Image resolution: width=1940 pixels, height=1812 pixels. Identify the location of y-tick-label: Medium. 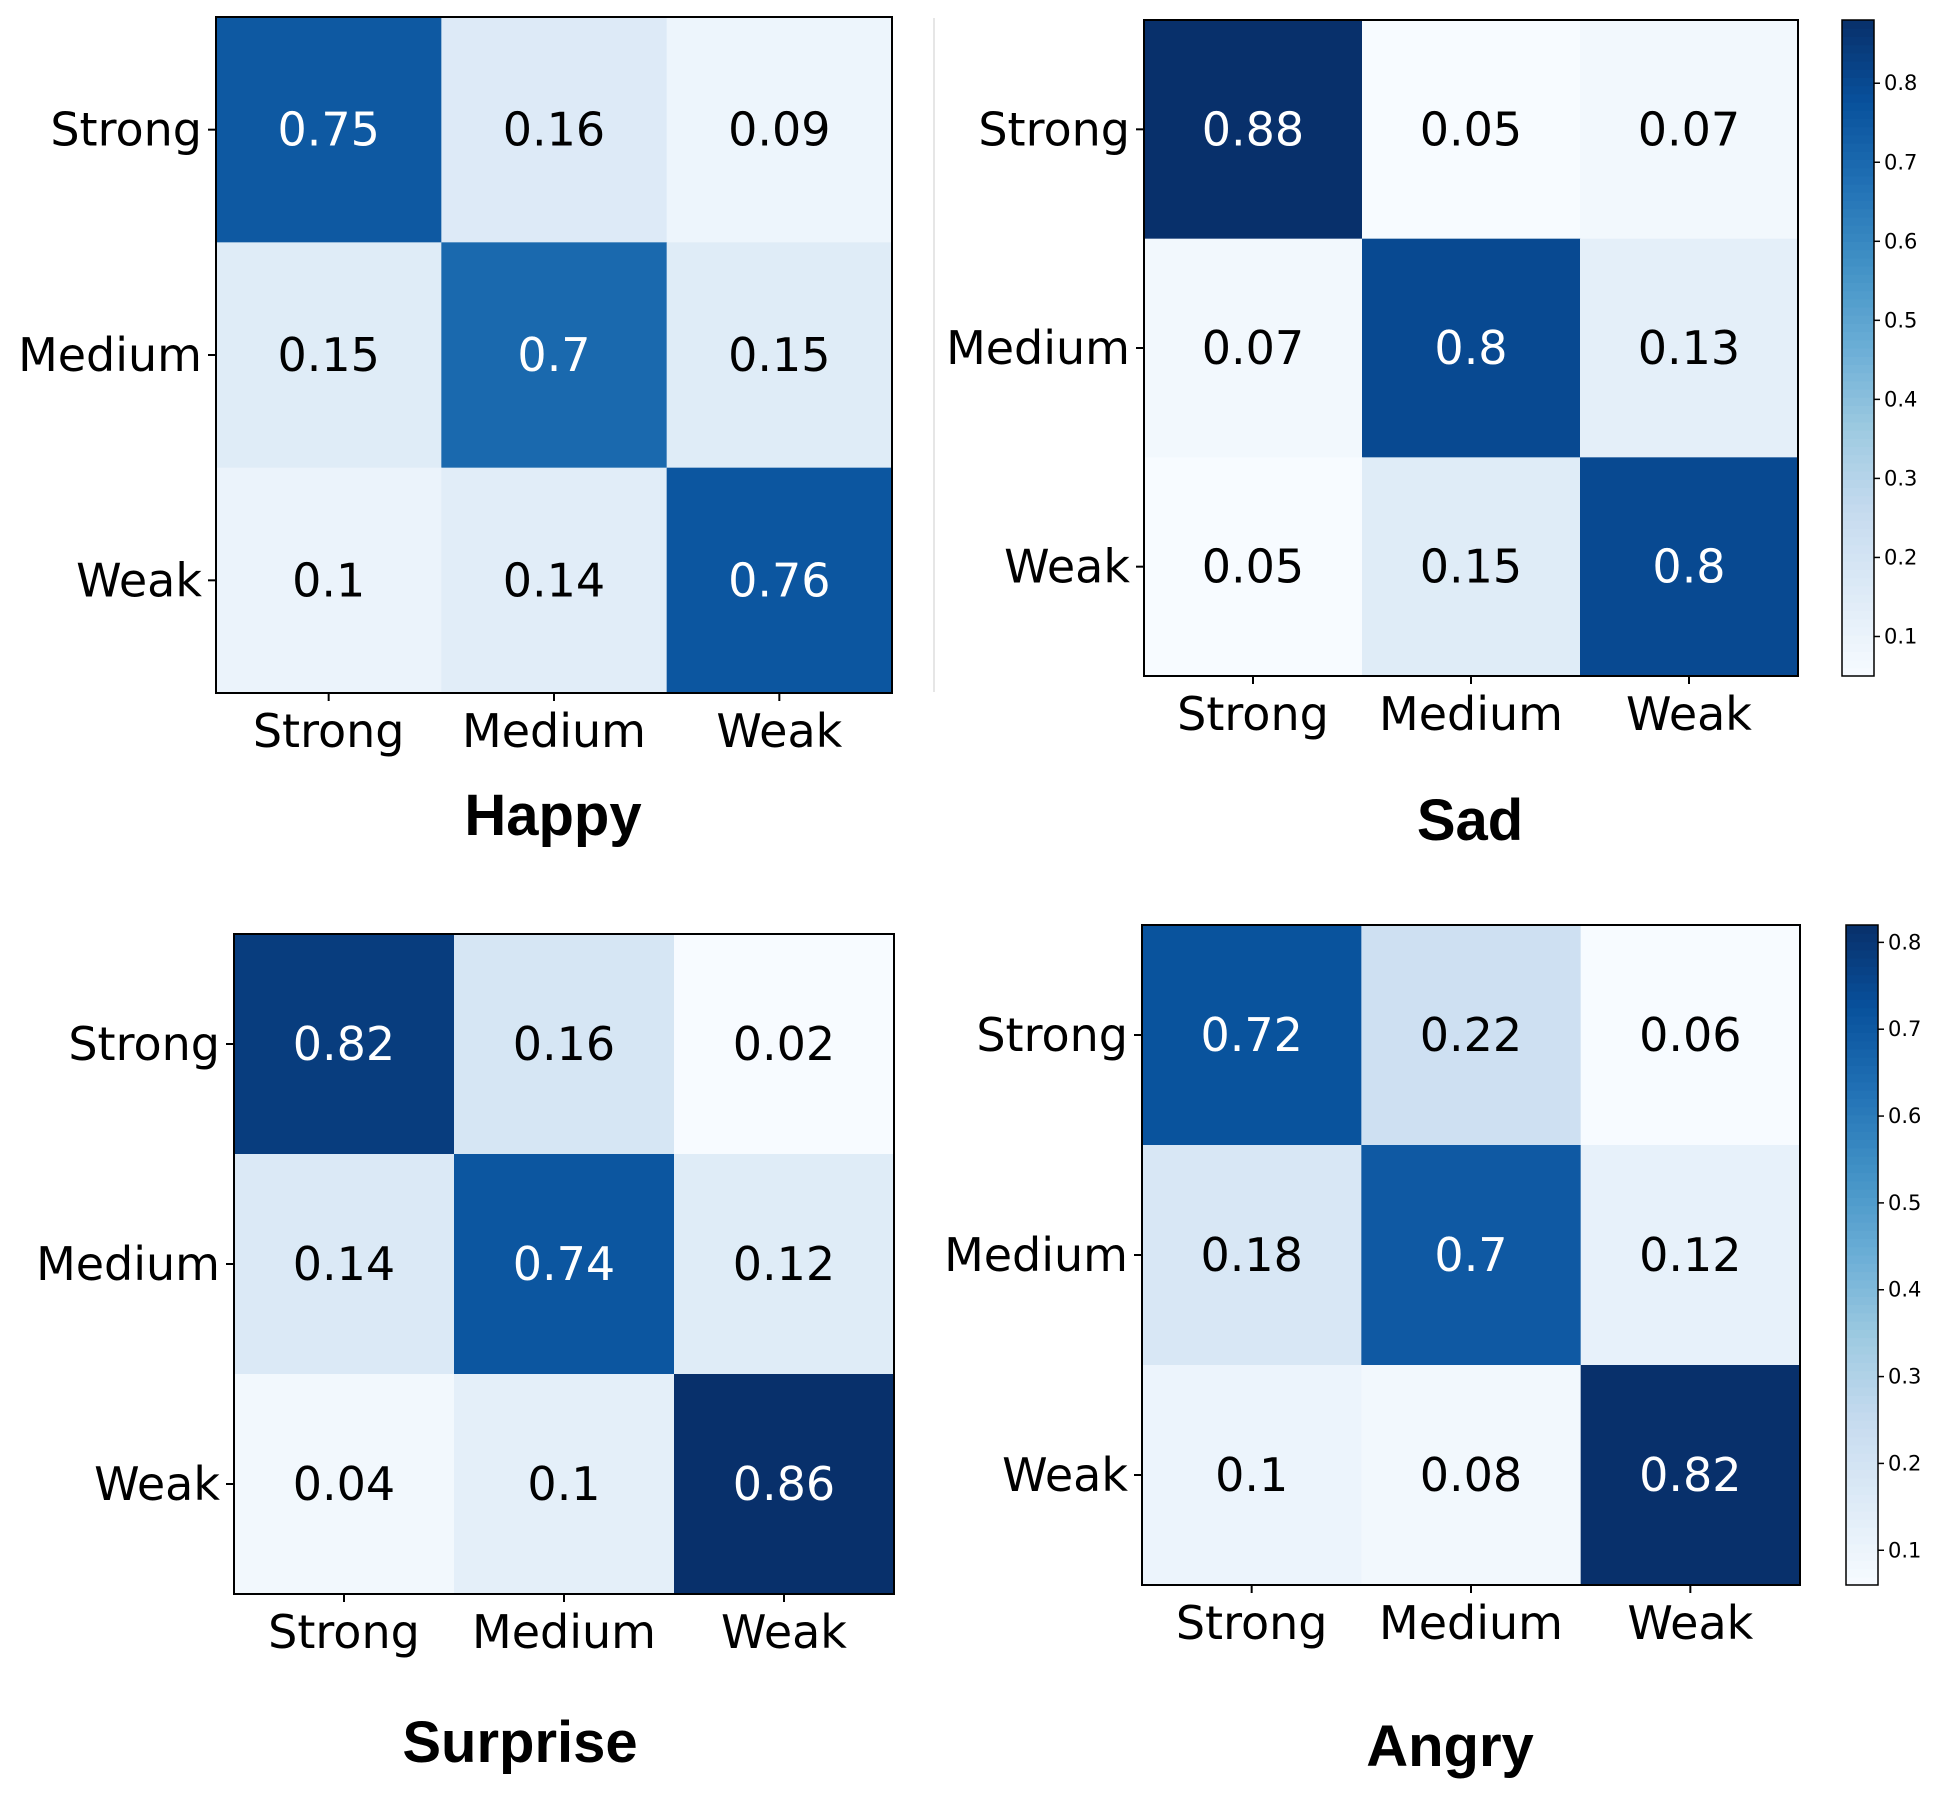
(1038, 348).